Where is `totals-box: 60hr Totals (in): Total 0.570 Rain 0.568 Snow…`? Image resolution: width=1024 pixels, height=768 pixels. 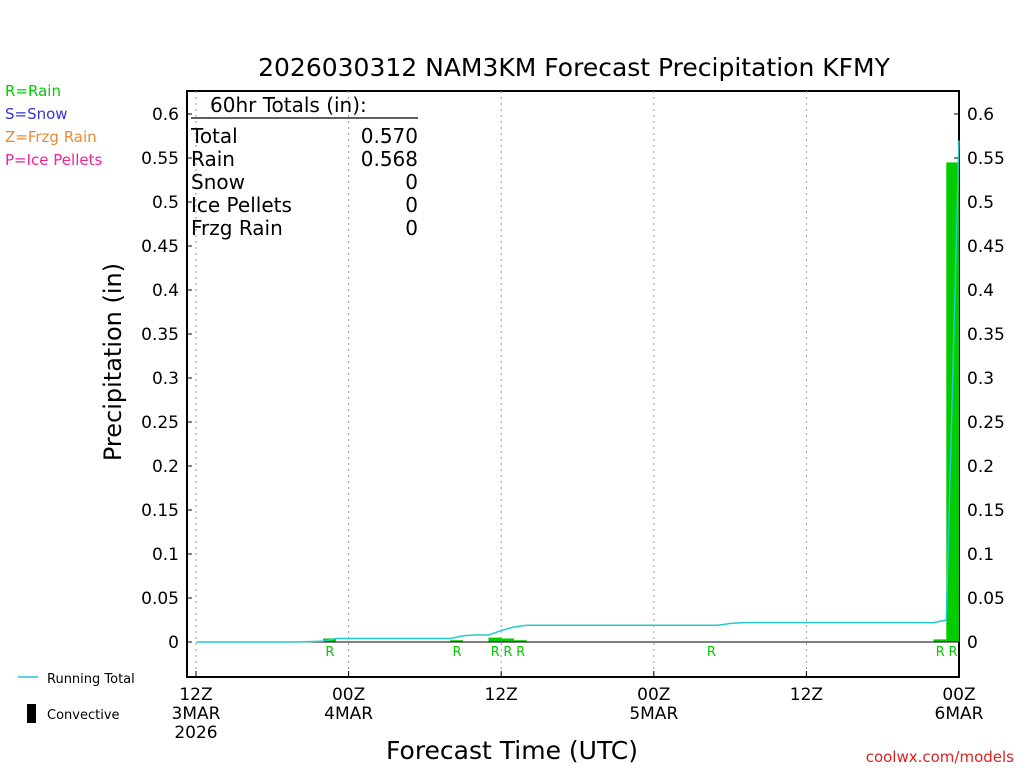
totals-box: 60hr Totals (in): Total 0.570 Rain 0.568 Snow… is located at coordinates (304, 166).